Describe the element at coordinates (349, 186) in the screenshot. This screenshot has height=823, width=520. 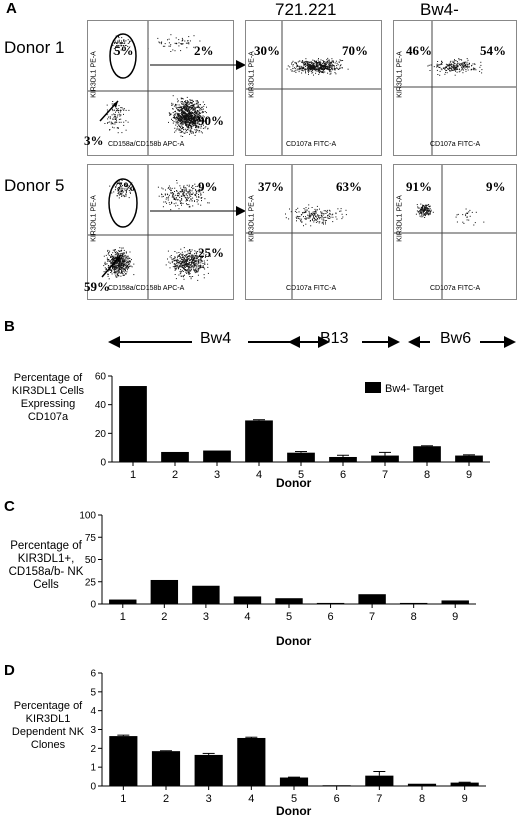
I see `target-right-pct: 63%` at that location.